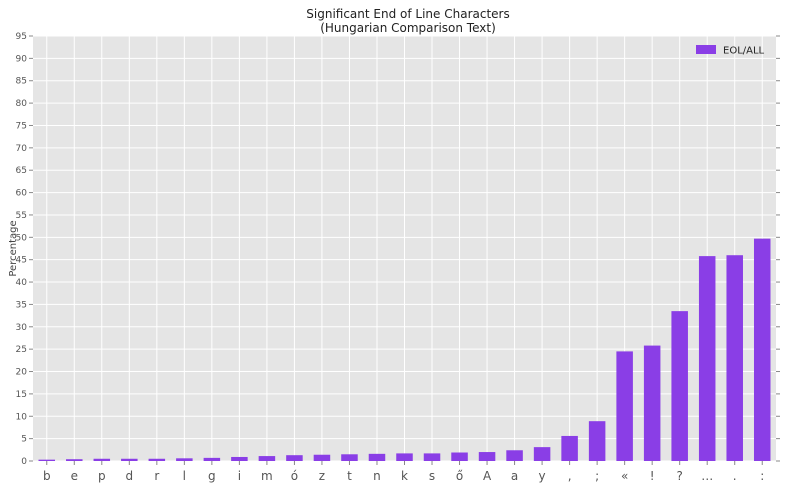 This screenshot has height=495, width=800. I want to click on y-tick-label: 65, so click(21, 171).